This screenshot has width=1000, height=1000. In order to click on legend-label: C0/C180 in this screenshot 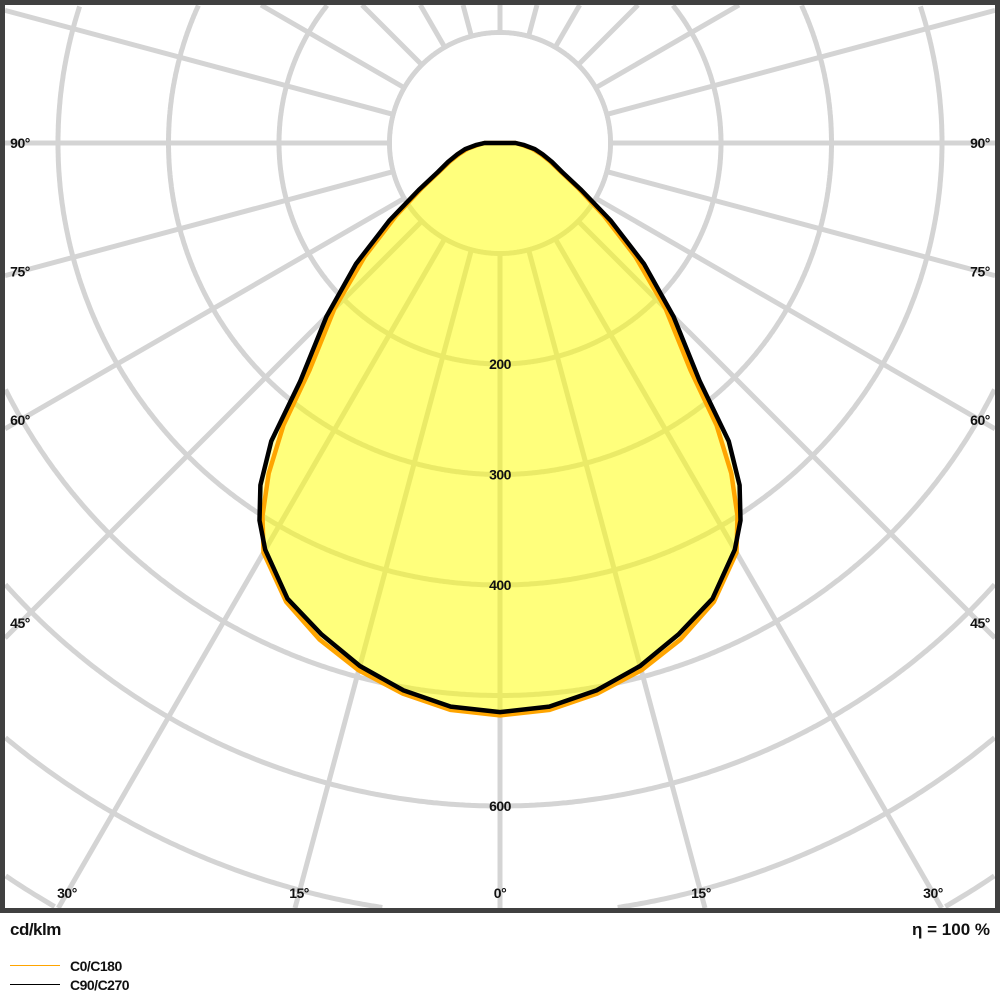, I will do `click(96, 965)`.